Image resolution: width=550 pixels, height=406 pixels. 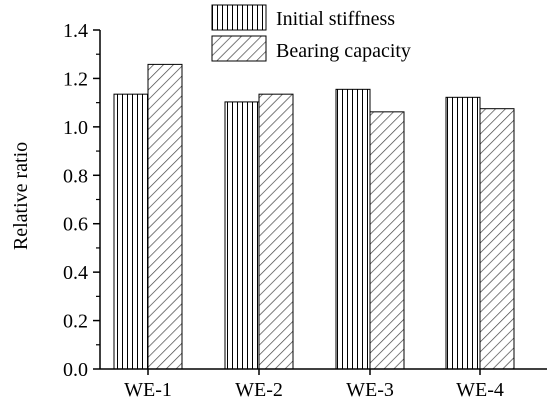 I want to click on y-tick-label: 1.0, so click(x=75, y=128).